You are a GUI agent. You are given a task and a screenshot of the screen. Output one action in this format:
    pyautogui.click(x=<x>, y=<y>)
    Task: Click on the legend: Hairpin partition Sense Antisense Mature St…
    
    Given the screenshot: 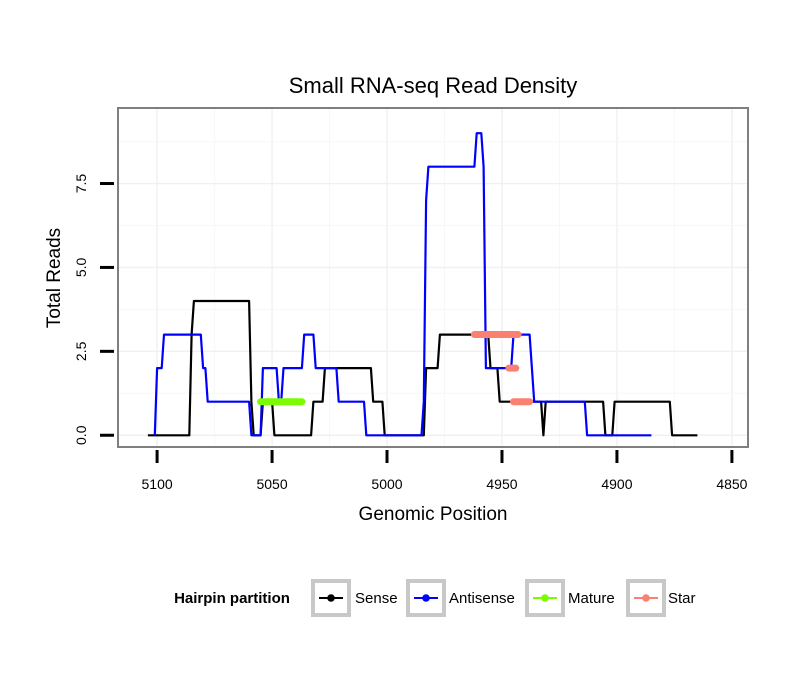 What is the action you would take?
    pyautogui.click(x=435, y=598)
    